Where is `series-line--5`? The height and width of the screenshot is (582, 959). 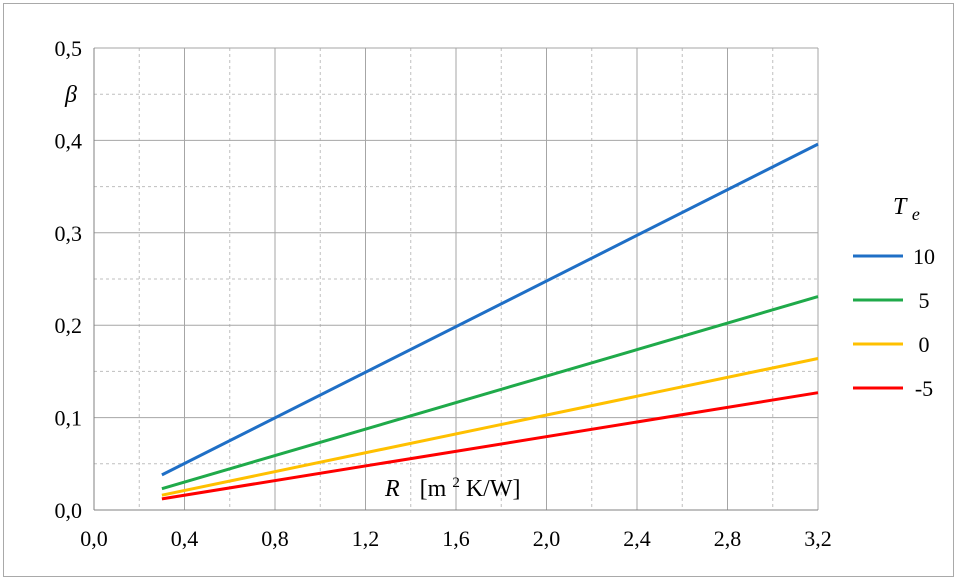 series-line--5 is located at coordinates (490, 446).